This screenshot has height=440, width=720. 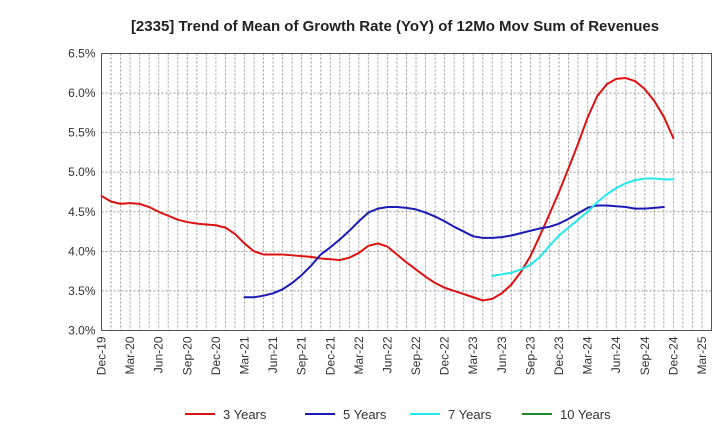 I want to click on x-tick-label: Mar-20, so click(x=130, y=355).